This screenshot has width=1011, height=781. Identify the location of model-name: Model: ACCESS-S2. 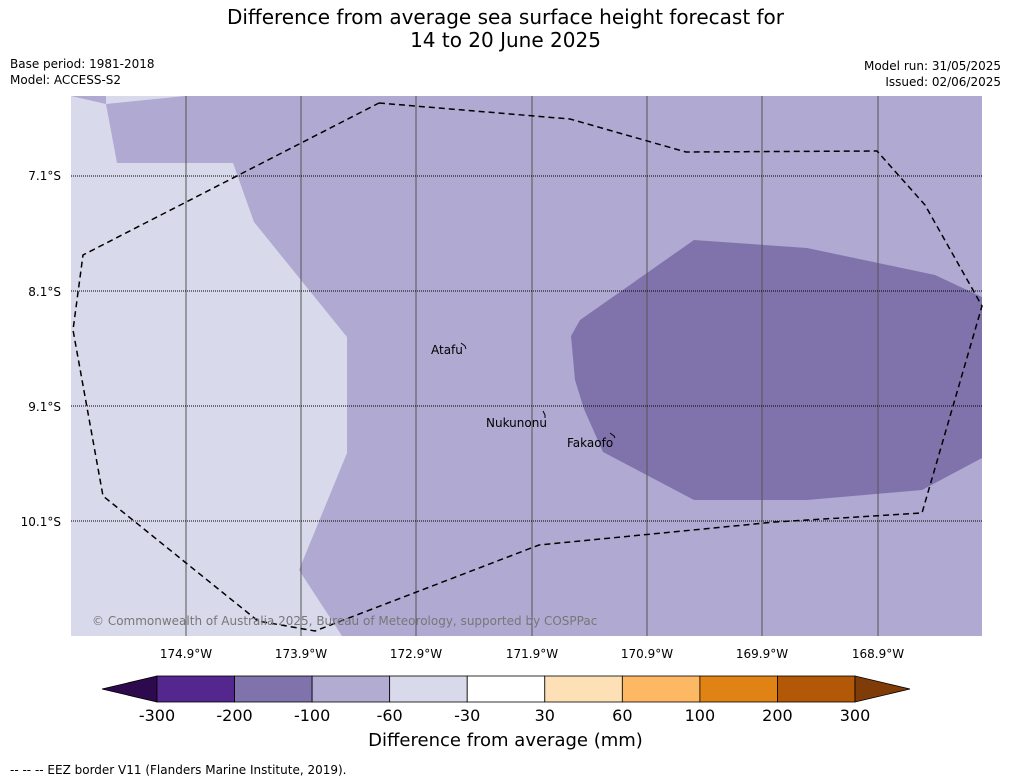
(66, 80).